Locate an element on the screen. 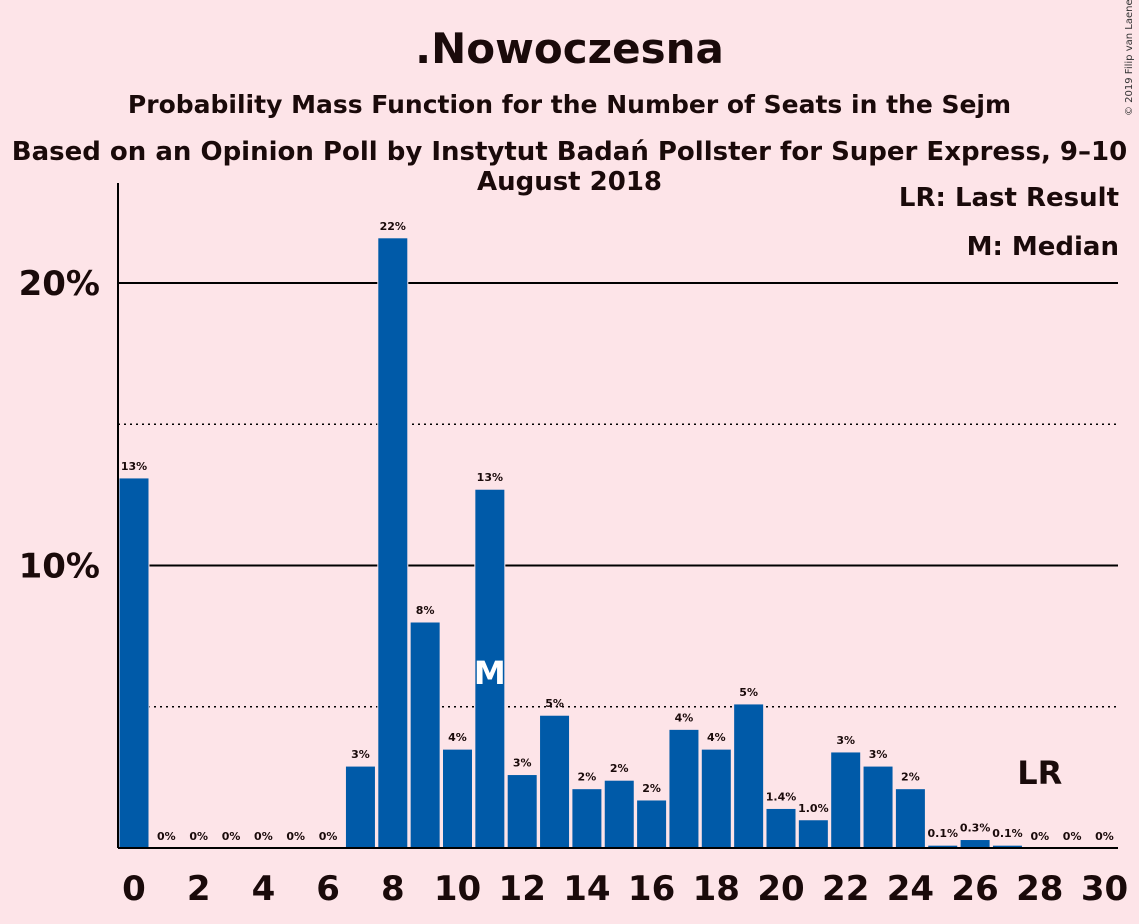 This screenshot has height=924, width=1139. data-label: 8% is located at coordinates (425, 610).